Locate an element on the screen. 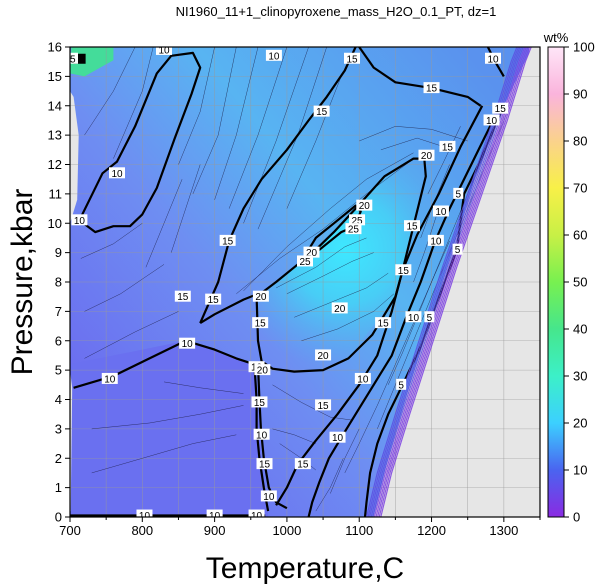 The image size is (603, 587). colorbar-tick-label: 30 is located at coordinates (580, 376).